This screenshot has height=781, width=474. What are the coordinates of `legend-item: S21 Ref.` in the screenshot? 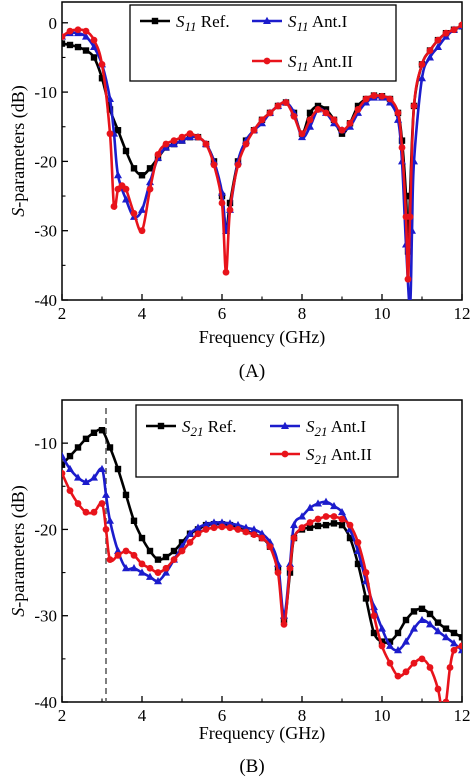 It's located at (191, 428).